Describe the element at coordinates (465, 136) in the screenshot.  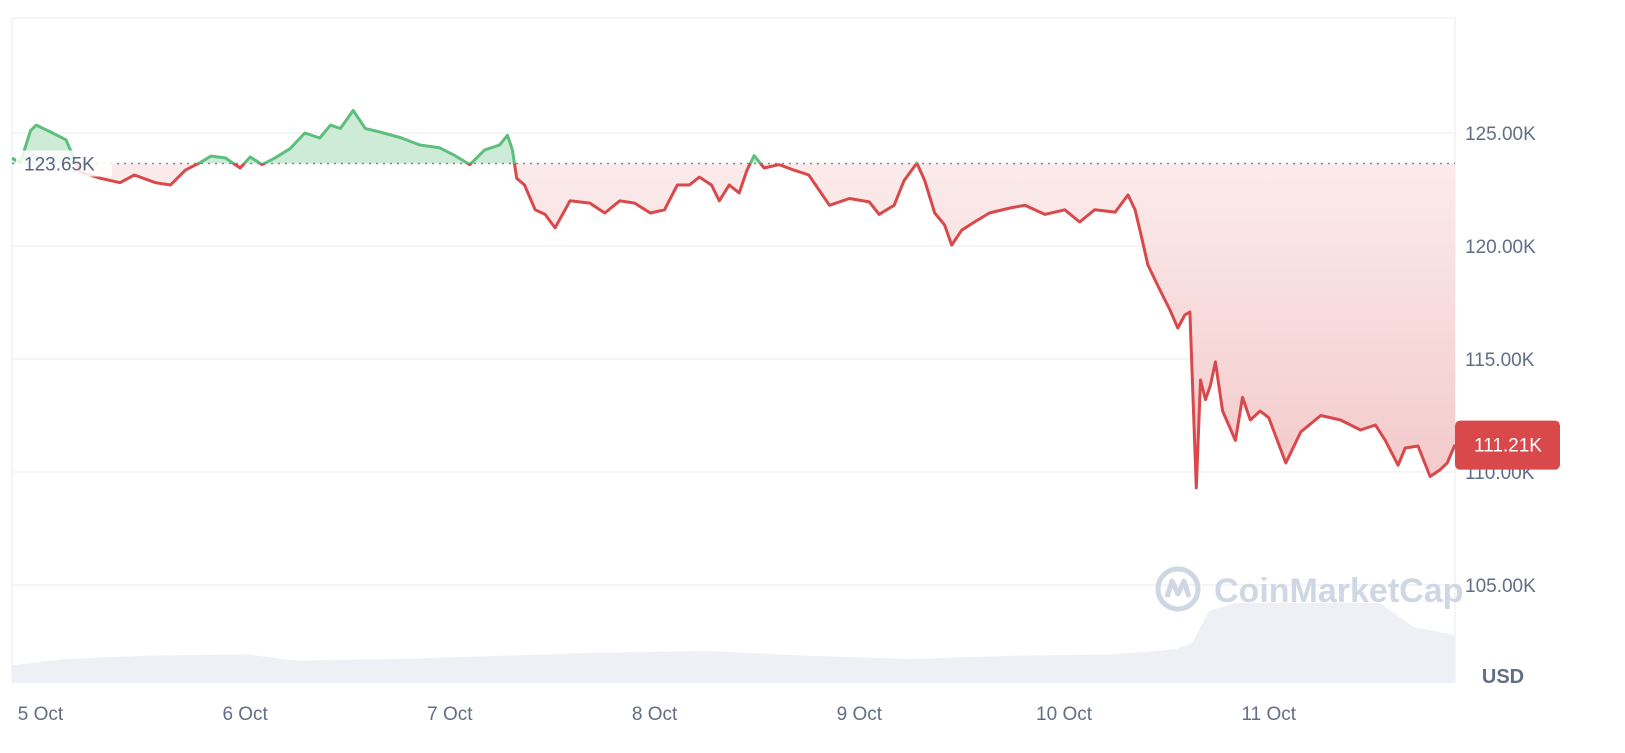
I see `price-line-above` at that location.